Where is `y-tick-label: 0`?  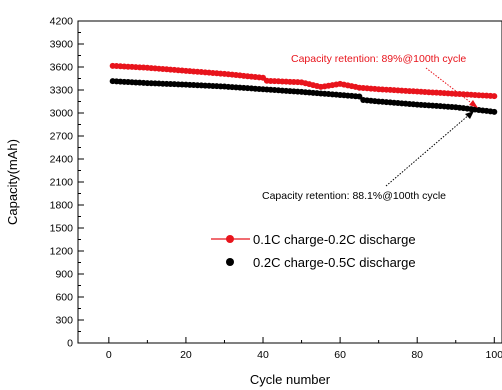 y-tick-label: 0 is located at coordinates (70, 344).